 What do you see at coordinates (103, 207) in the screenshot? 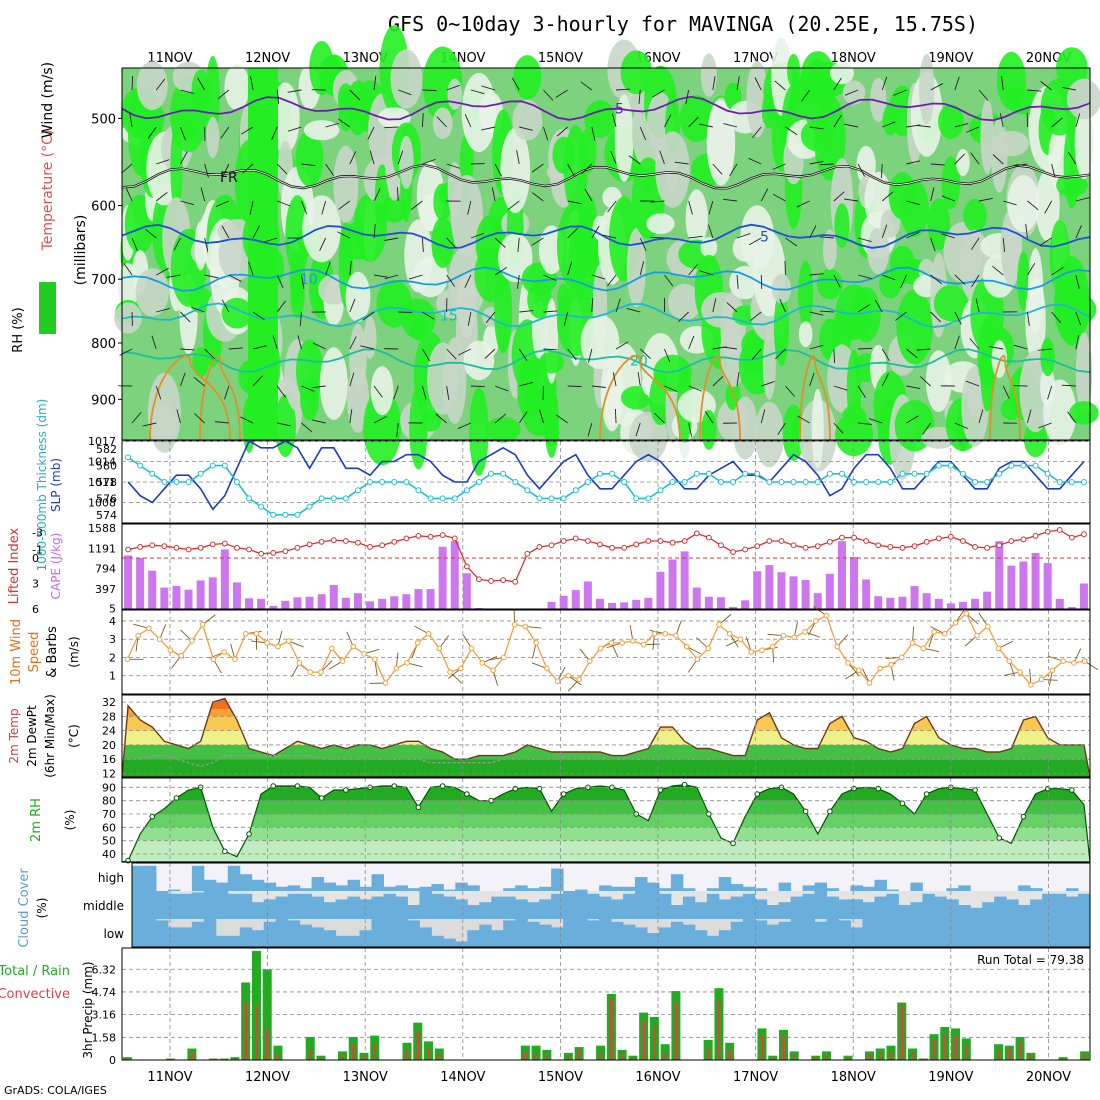
I see `pressure-tick: 600` at bounding box center [103, 207].